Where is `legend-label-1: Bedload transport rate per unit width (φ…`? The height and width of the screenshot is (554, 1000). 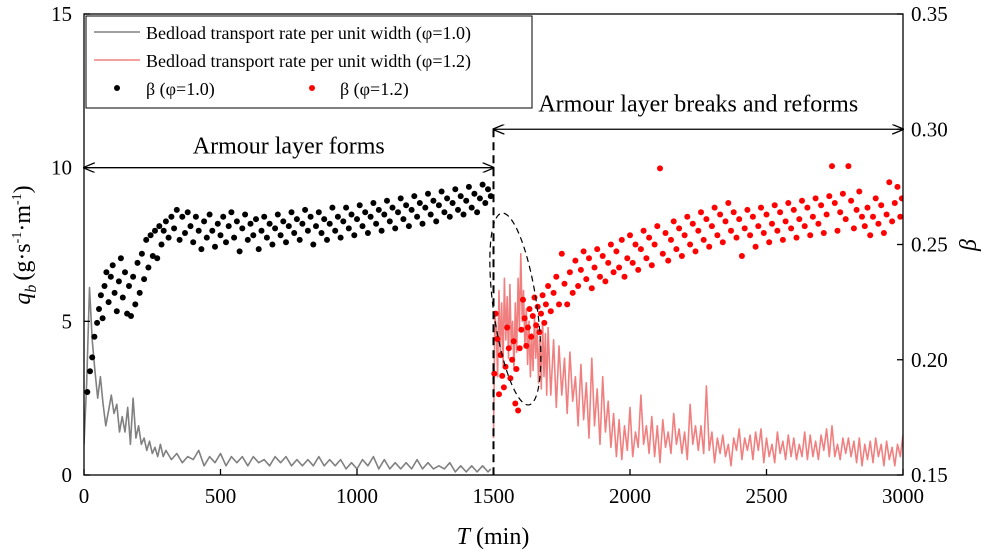
legend-label-1: Bedload transport rate per unit width (φ… is located at coordinates (308, 33).